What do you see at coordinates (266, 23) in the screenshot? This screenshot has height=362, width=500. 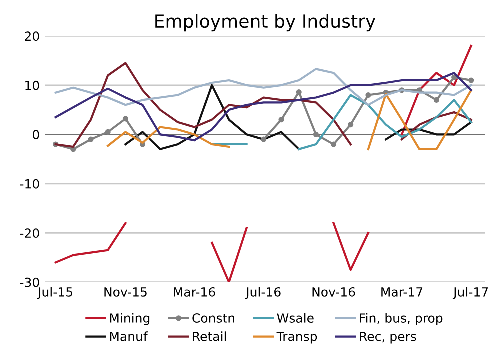 I see `chart-title: Employment by Industry` at bounding box center [266, 23].